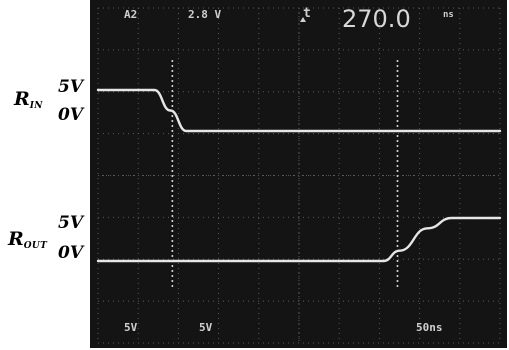  Describe the element at coordinates (206, 327) in the screenshot. I see `ch2-scale-readout: 5V` at that location.